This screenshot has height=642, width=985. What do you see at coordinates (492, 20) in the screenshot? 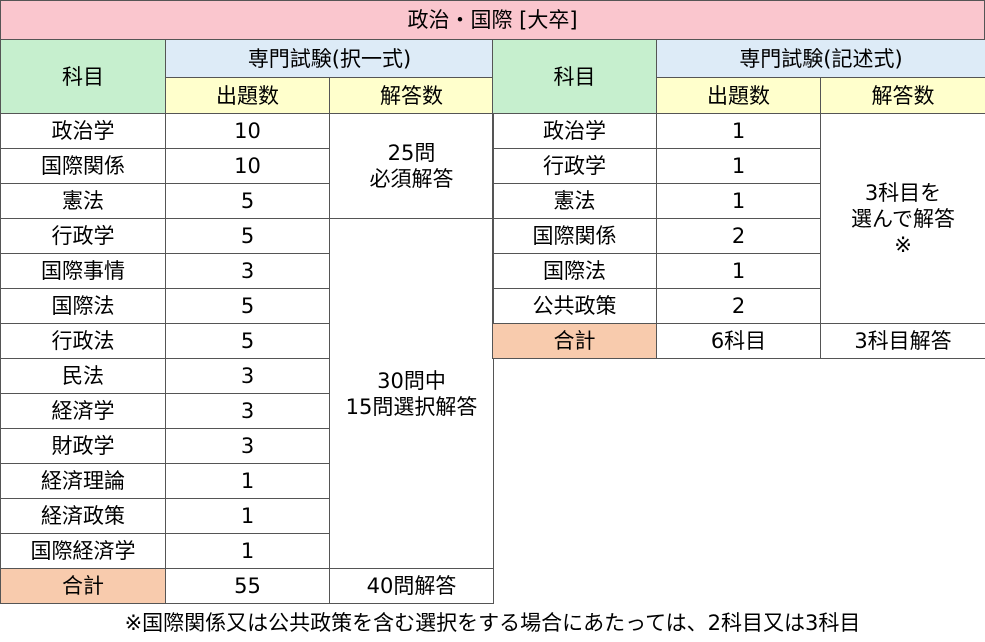
I see `title: 政治・国際 [大卒]` at bounding box center [492, 20].